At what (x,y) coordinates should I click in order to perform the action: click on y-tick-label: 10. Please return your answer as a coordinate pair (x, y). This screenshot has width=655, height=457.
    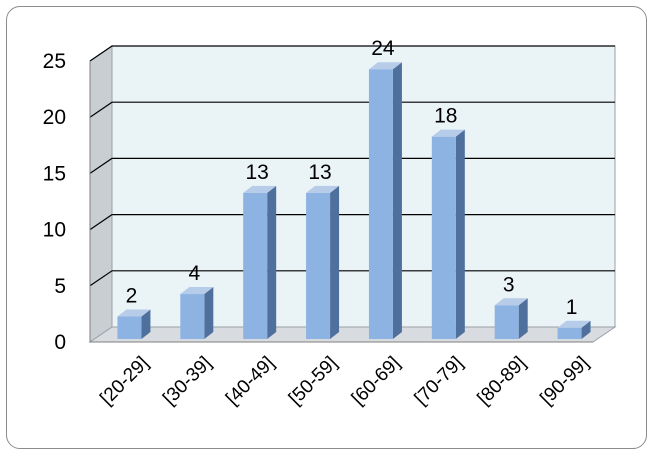
    Looking at the image, I should click on (54, 230).